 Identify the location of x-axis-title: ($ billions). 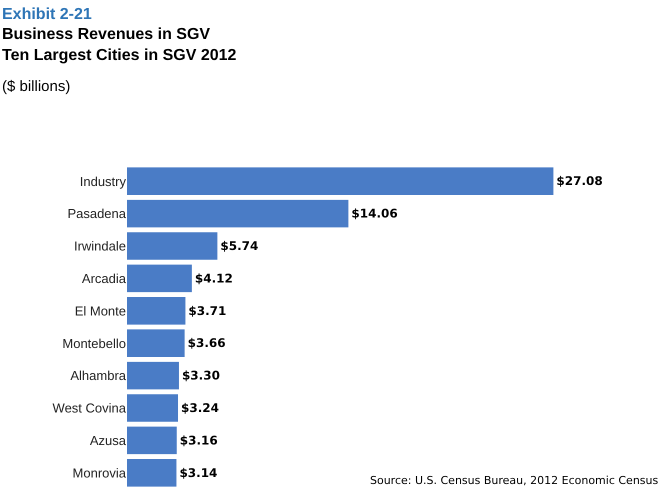
(36, 86).